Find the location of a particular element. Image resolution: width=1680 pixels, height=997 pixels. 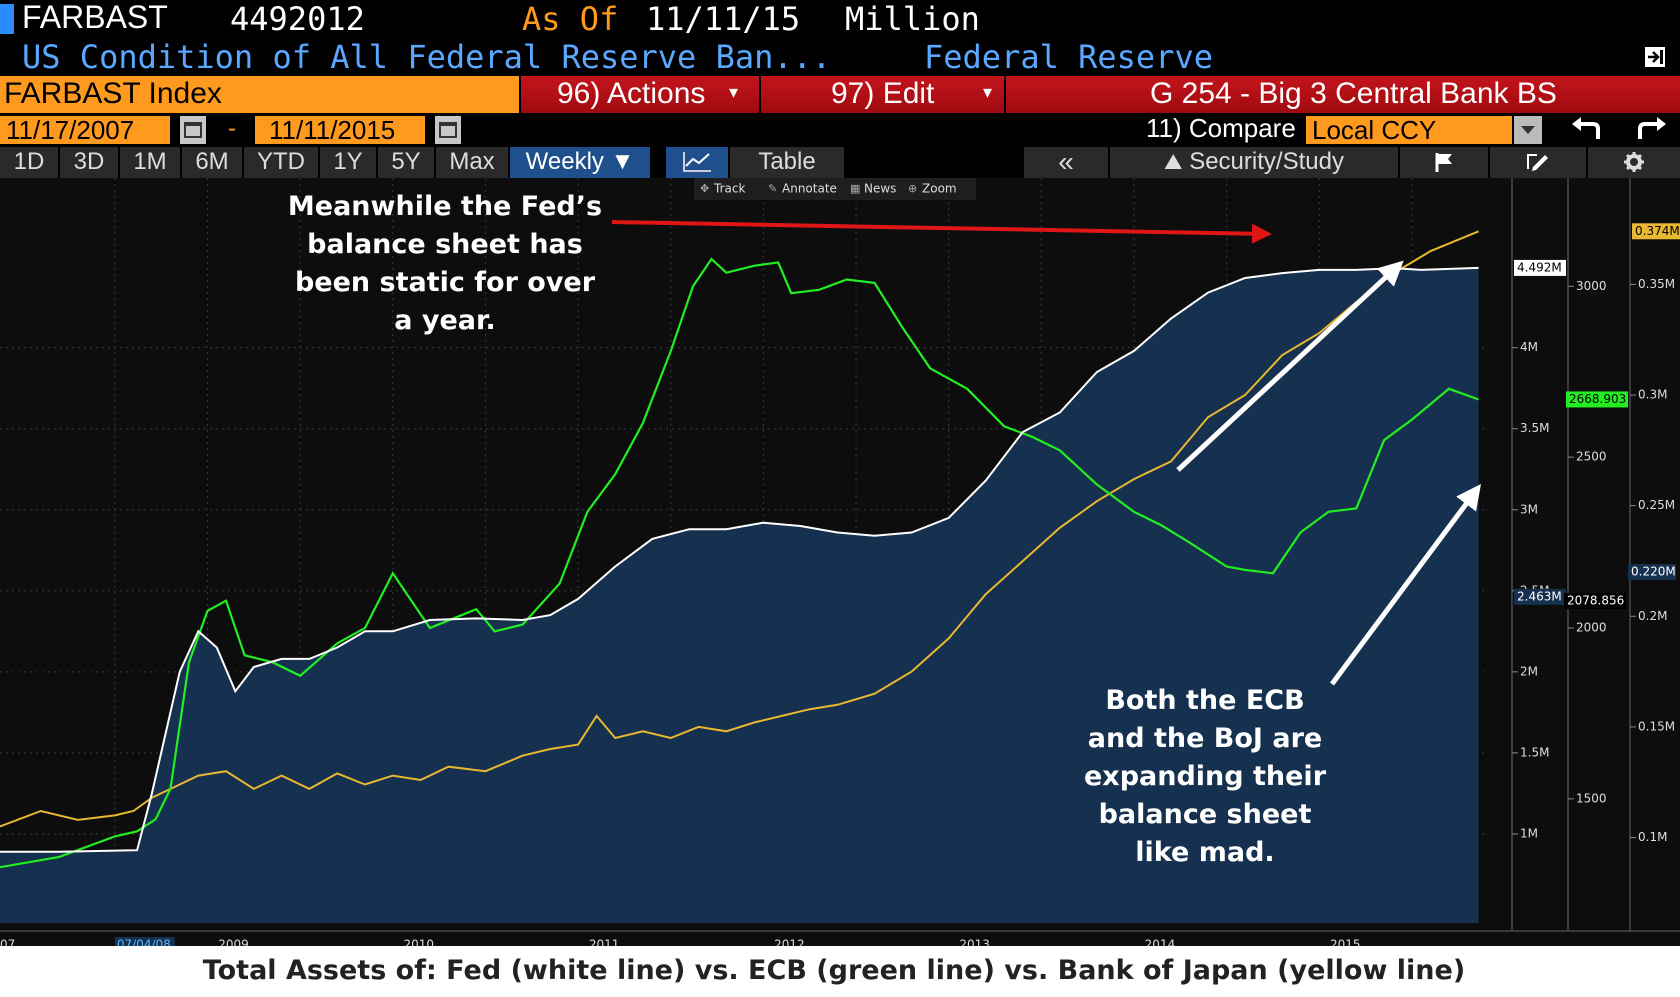

period-1y: 1Y is located at coordinates (349, 162).